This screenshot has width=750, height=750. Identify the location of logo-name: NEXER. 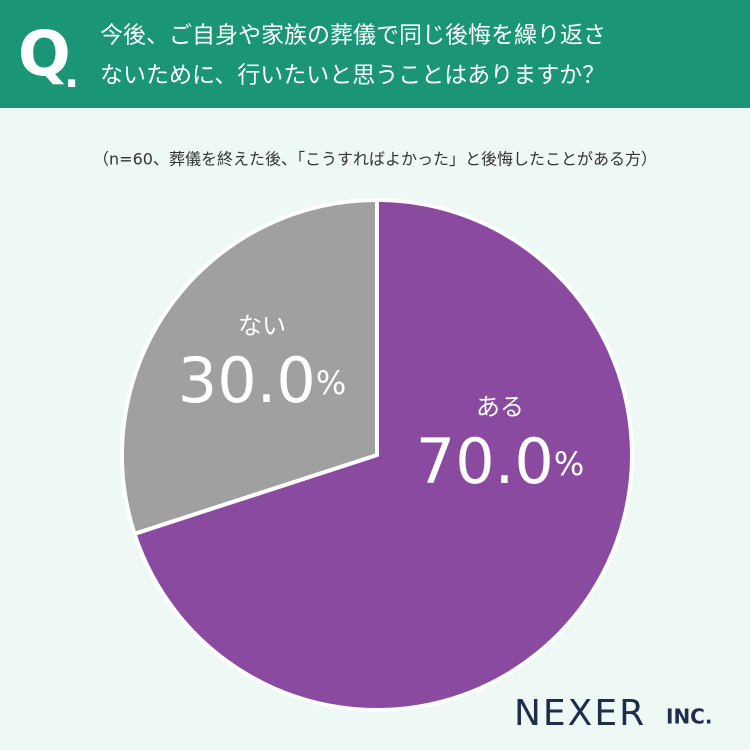
(580, 713).